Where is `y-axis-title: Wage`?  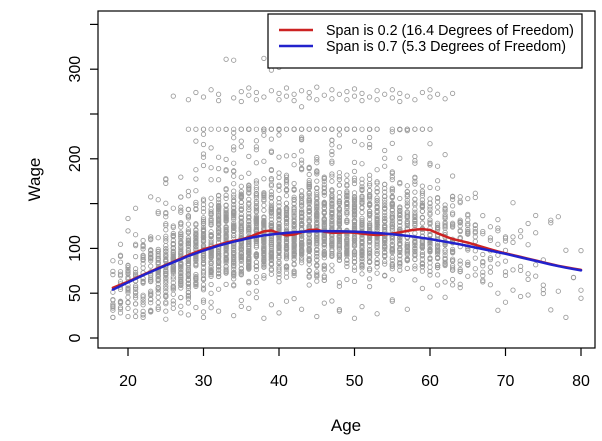 y-axis-title: Wage is located at coordinates (34, 180).